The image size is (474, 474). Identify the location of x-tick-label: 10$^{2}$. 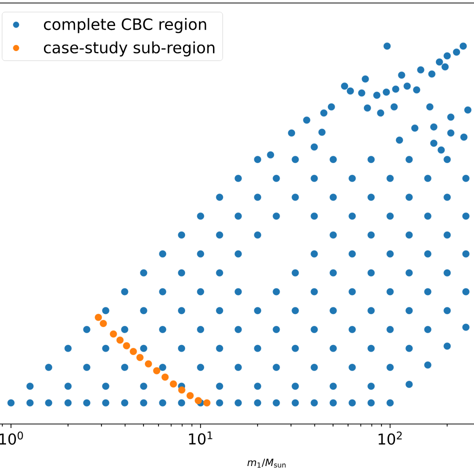
(390, 438).